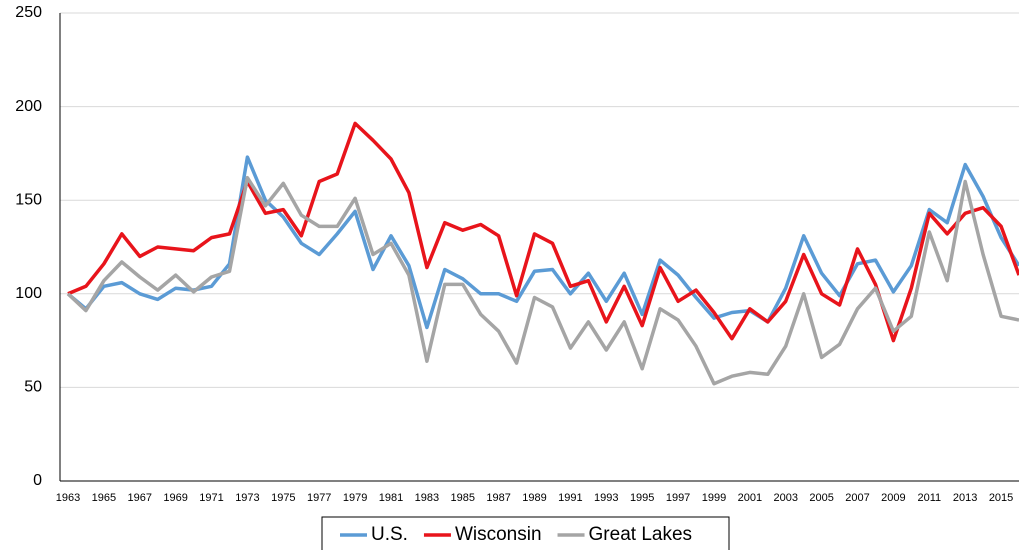  Describe the element at coordinates (247, 498) in the screenshot. I see `x-tick-label: 1973` at that location.